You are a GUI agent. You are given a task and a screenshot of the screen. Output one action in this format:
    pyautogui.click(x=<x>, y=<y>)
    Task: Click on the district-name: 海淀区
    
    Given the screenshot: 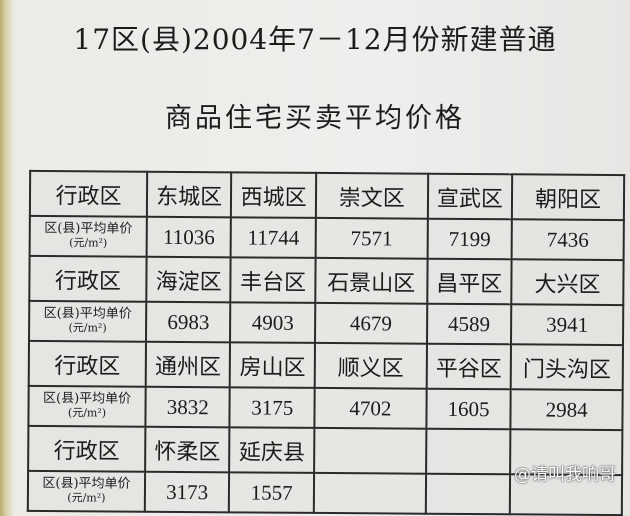 What is the action you would take?
    pyautogui.click(x=189, y=279)
    